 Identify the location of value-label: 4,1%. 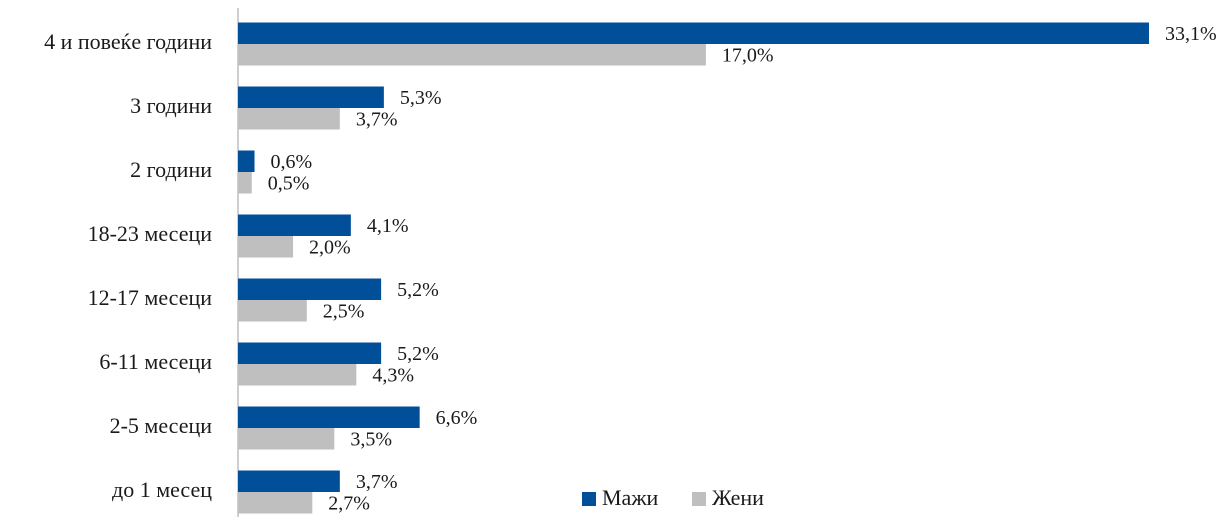
(388, 226).